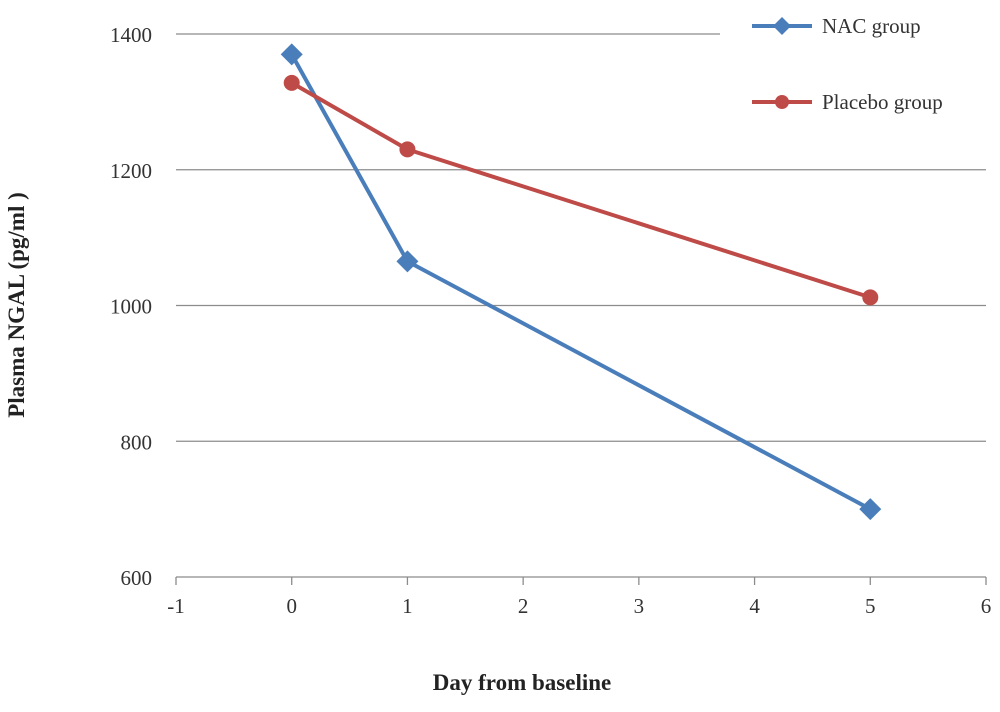 This screenshot has width=1000, height=712. I want to click on x-tick-labels: -1 0 1 2 3 4 5 6, so click(579, 606).